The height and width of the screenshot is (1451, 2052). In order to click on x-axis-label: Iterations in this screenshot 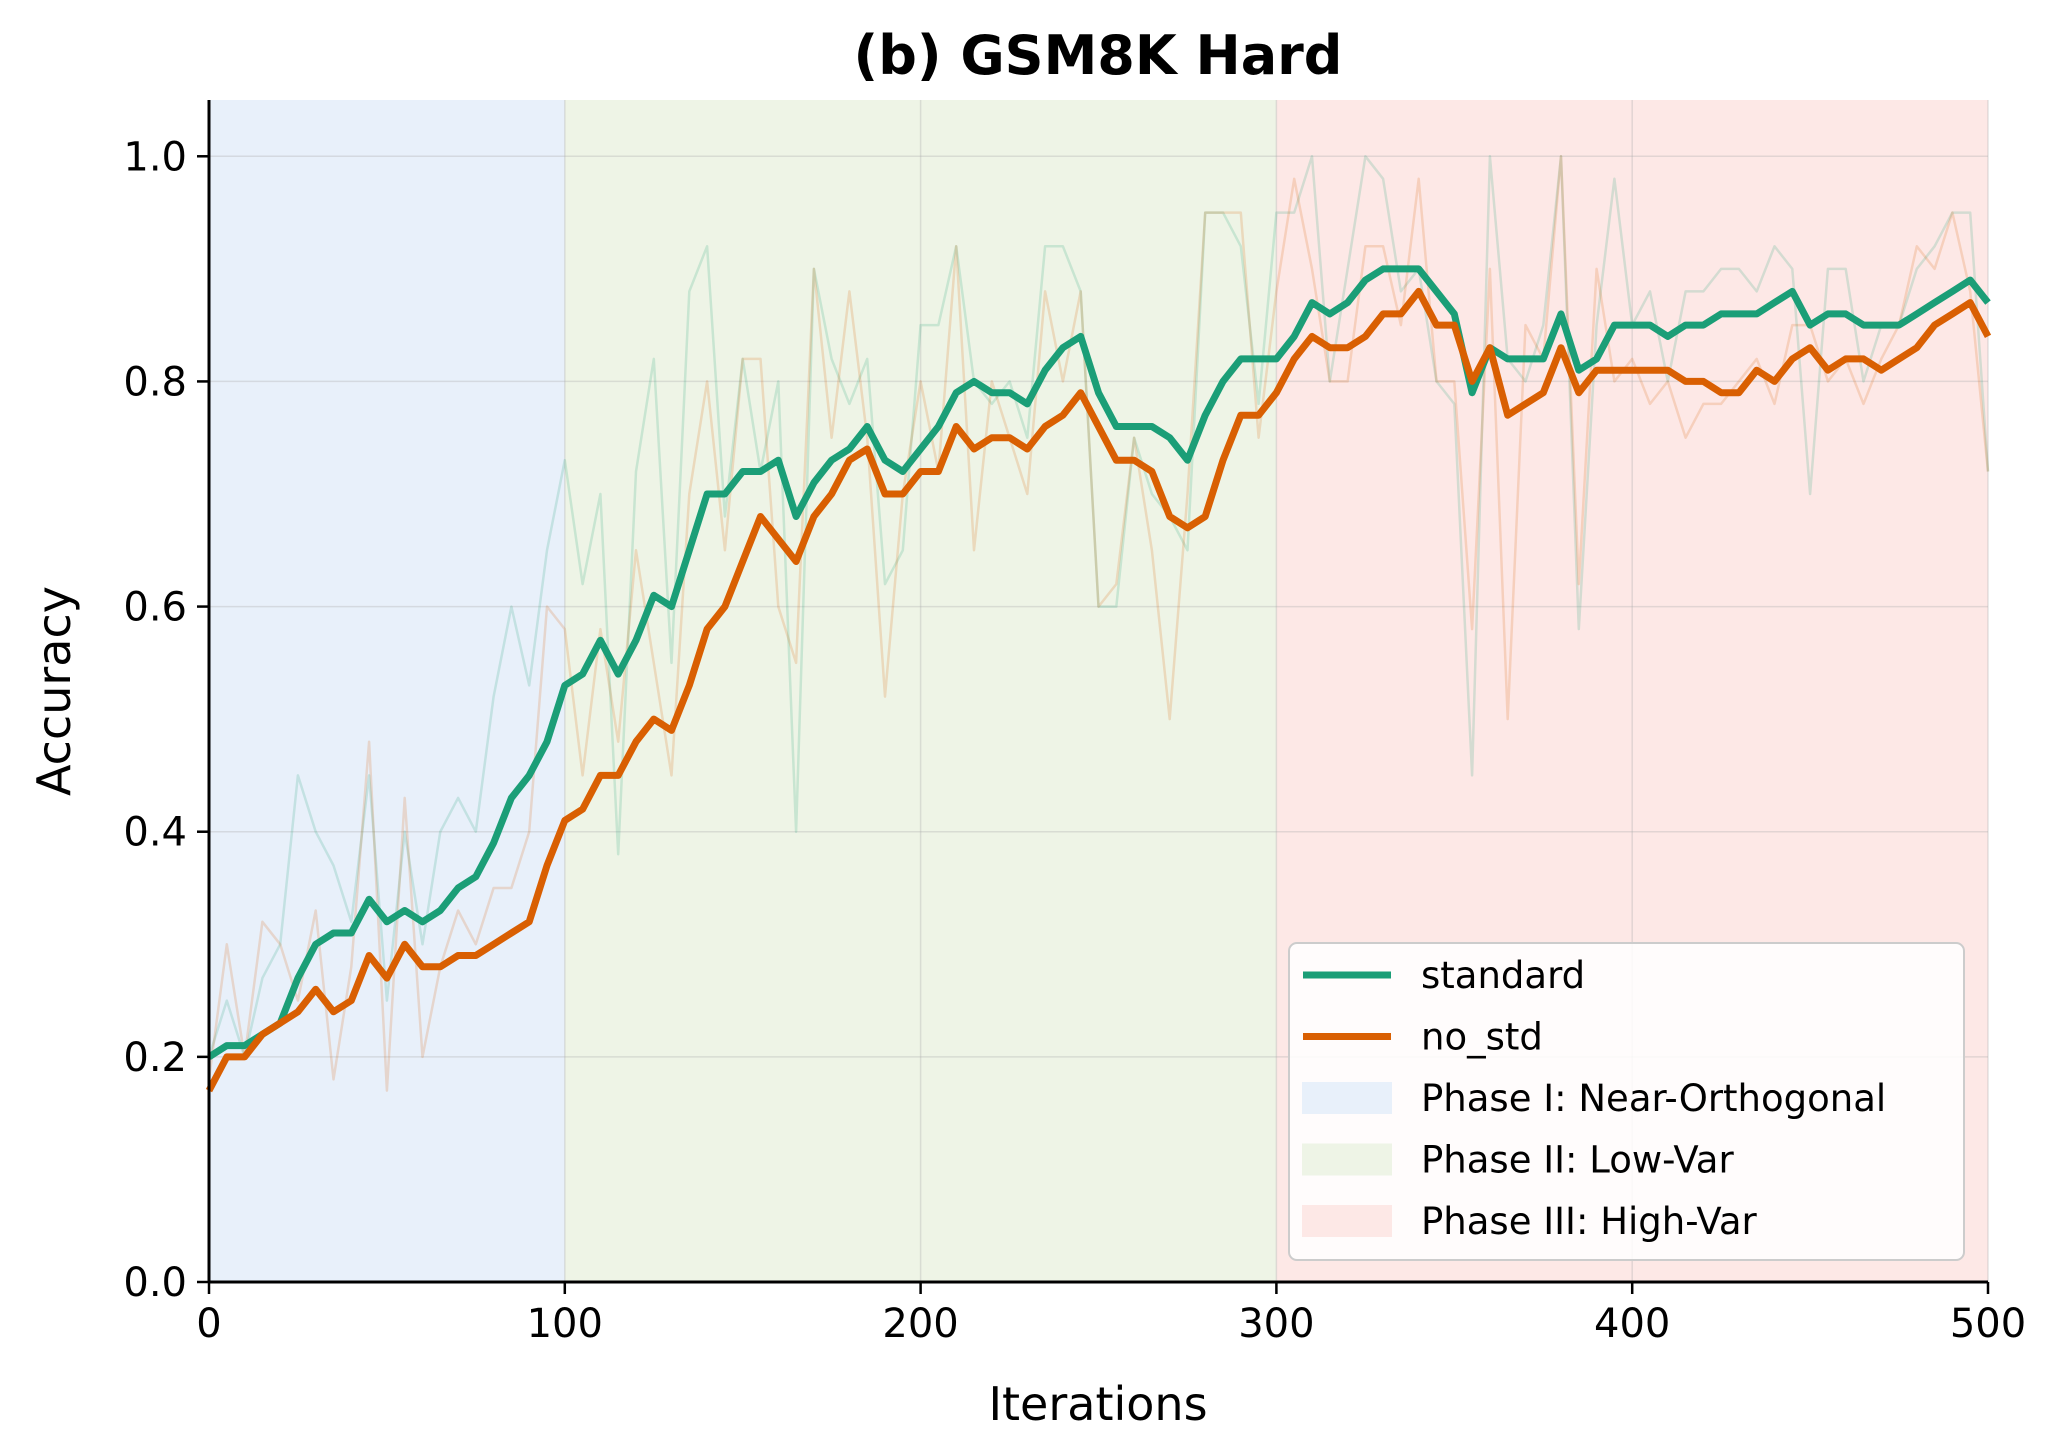, I will do `click(1097, 1404)`.